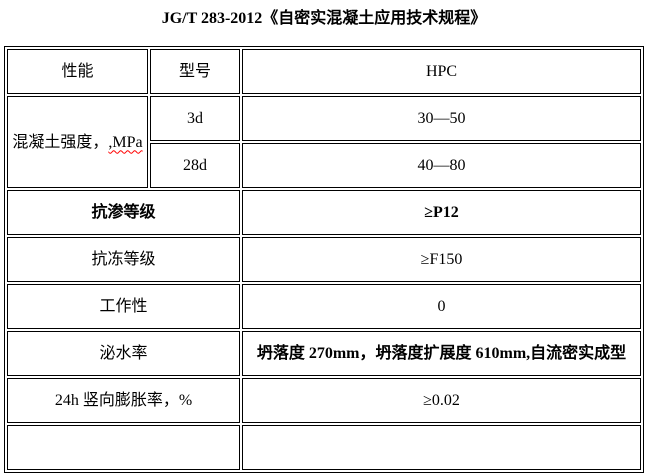  Describe the element at coordinates (123, 306) in the screenshot. I see `row-label-cell: 工作性` at that location.